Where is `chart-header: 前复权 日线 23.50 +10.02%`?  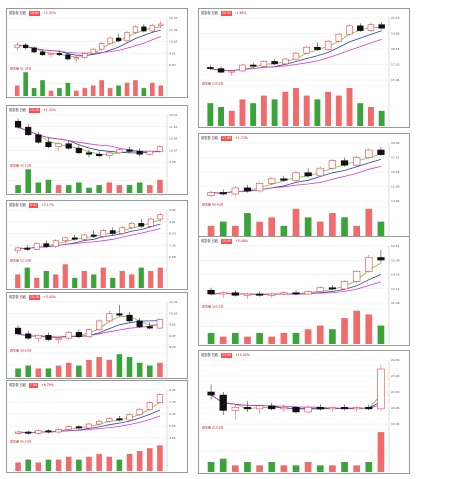
chart-header: 前复权 日线 23.50 +10.02% is located at coordinates (304, 355).